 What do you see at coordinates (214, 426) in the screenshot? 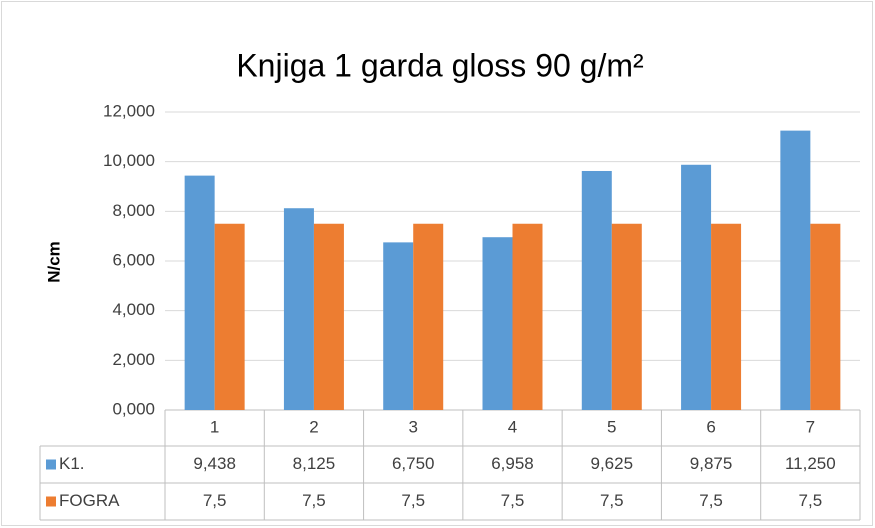
I see `x-tick-label: 1` at bounding box center [214, 426].